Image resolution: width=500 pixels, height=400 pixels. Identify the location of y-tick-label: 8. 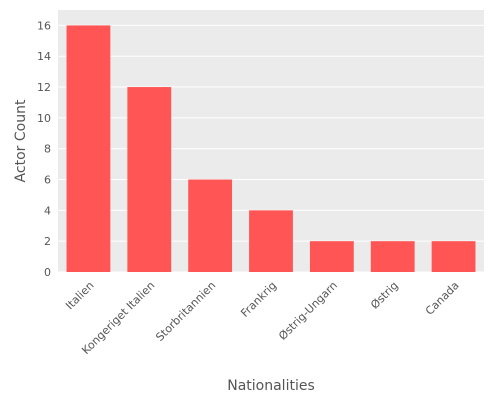
(47, 149).